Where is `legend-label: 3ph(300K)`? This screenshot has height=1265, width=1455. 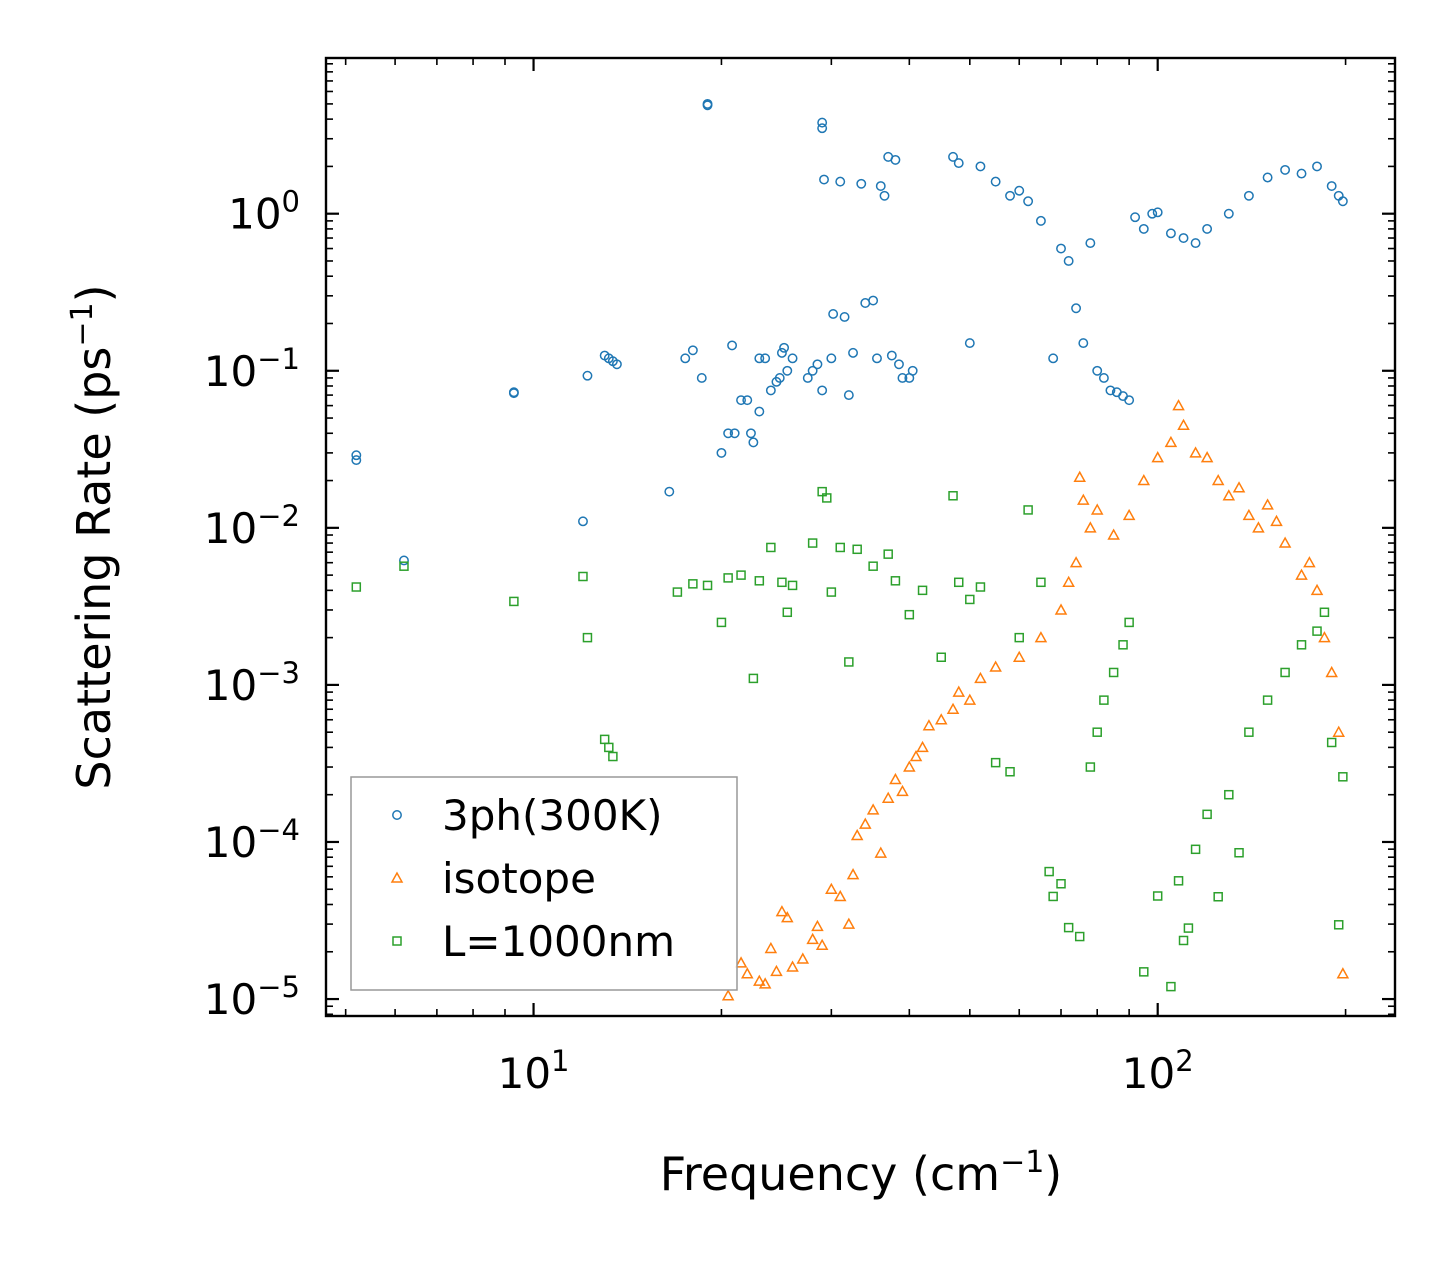
legend-label: 3ph(300K) is located at coordinates (552, 815).